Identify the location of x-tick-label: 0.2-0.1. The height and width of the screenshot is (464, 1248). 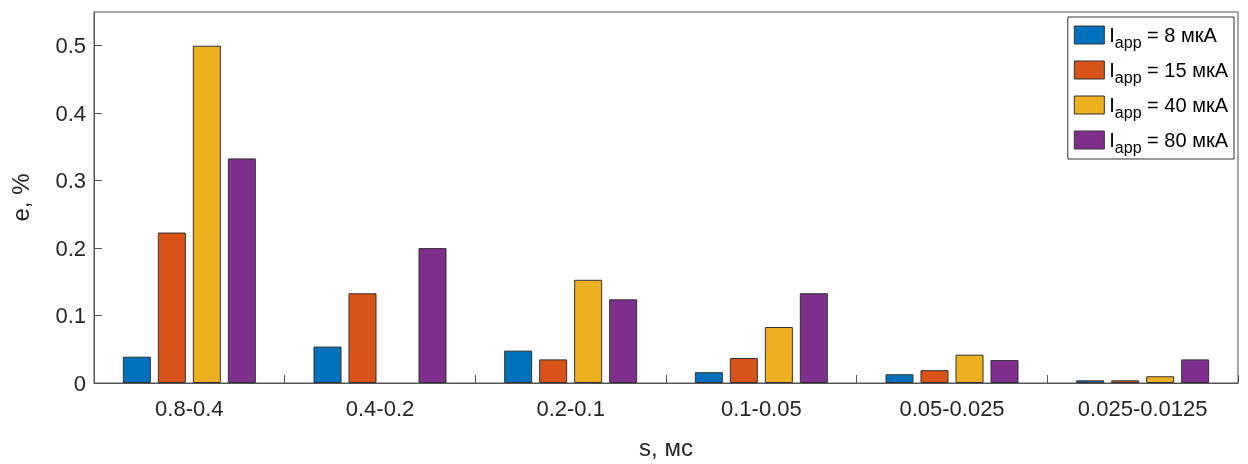
(570, 408).